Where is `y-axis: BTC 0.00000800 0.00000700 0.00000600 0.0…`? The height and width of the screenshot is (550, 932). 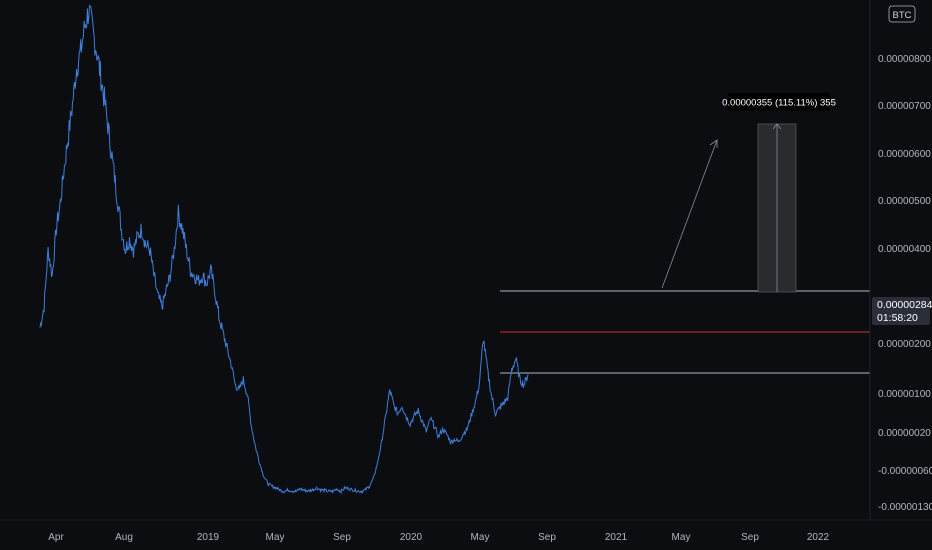
y-axis: BTC 0.00000800 0.00000700 0.00000600 0.0… is located at coordinates (900, 260).